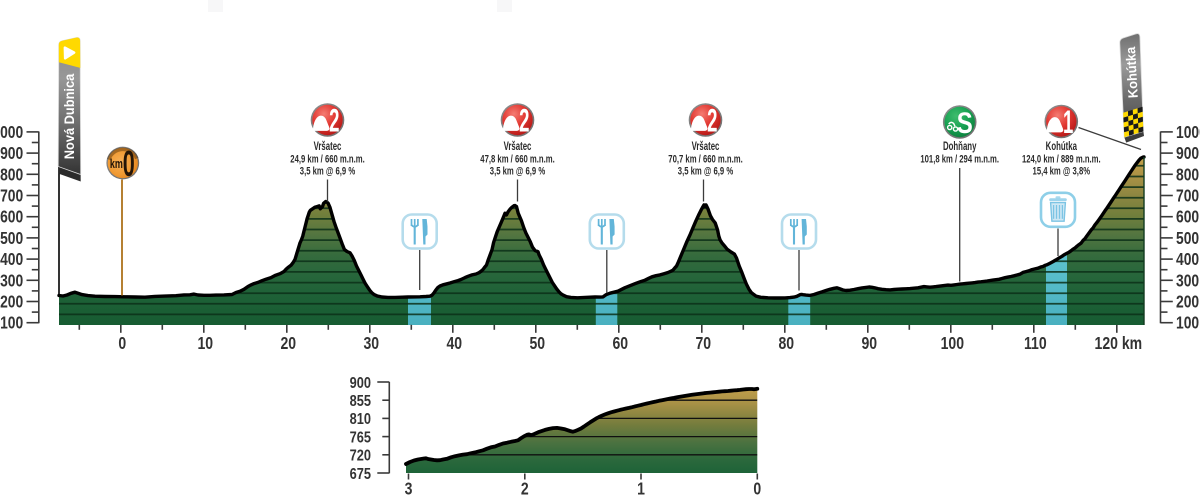 Image resolution: width=1200 pixels, height=500 pixels. I want to click on svg-text: Nová Dubnica, so click(69, 116).